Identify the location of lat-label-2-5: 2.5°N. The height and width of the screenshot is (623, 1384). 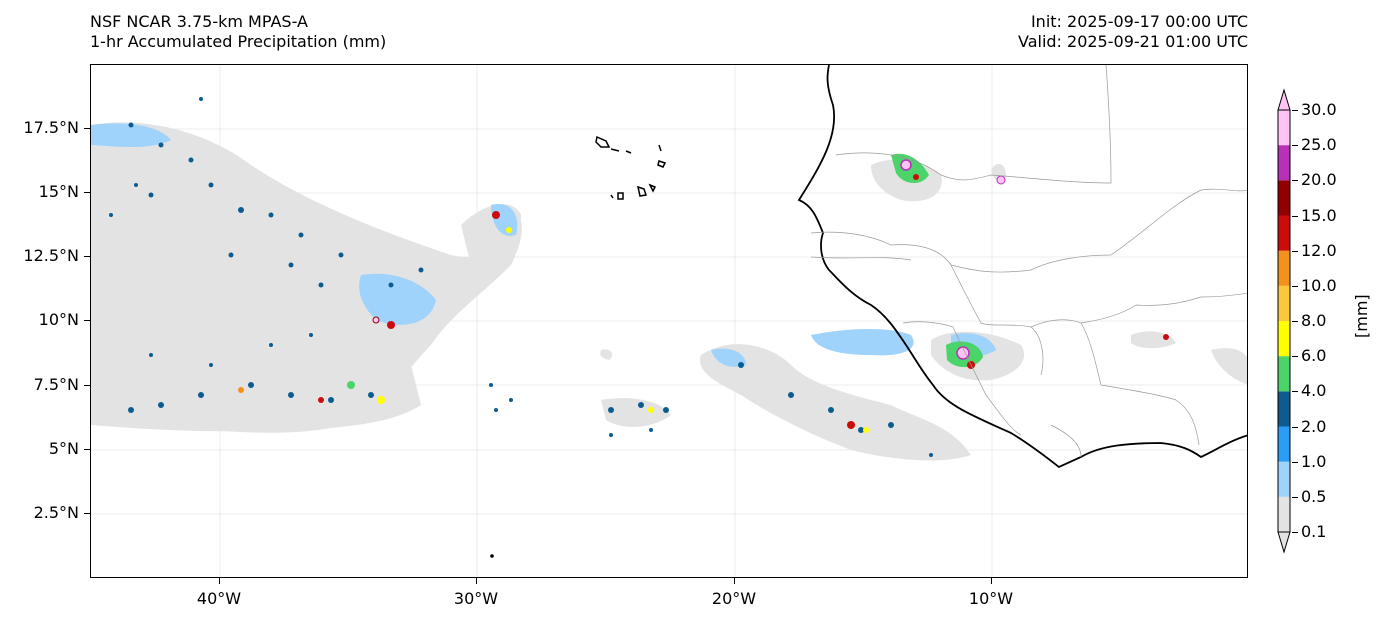
(56, 512).